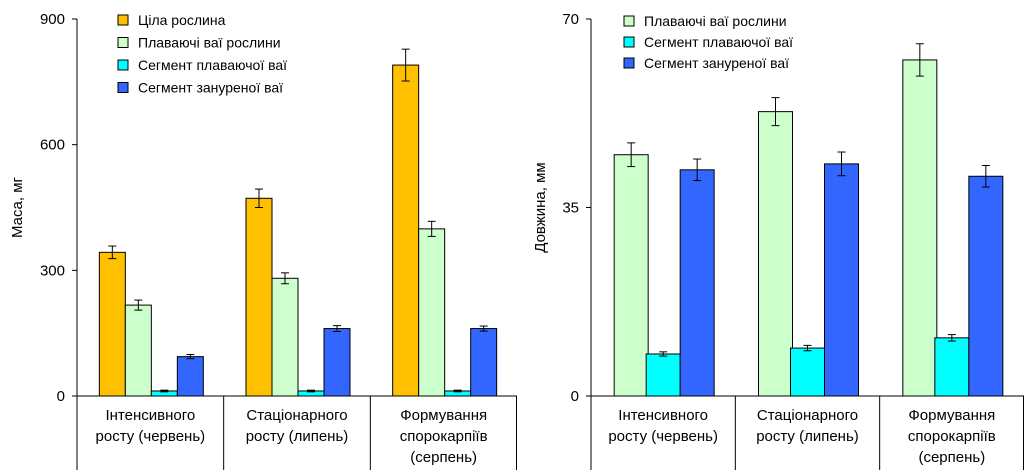 This screenshot has width=1024, height=472. I want to click on bar-0-s3-c2, so click(484, 362).